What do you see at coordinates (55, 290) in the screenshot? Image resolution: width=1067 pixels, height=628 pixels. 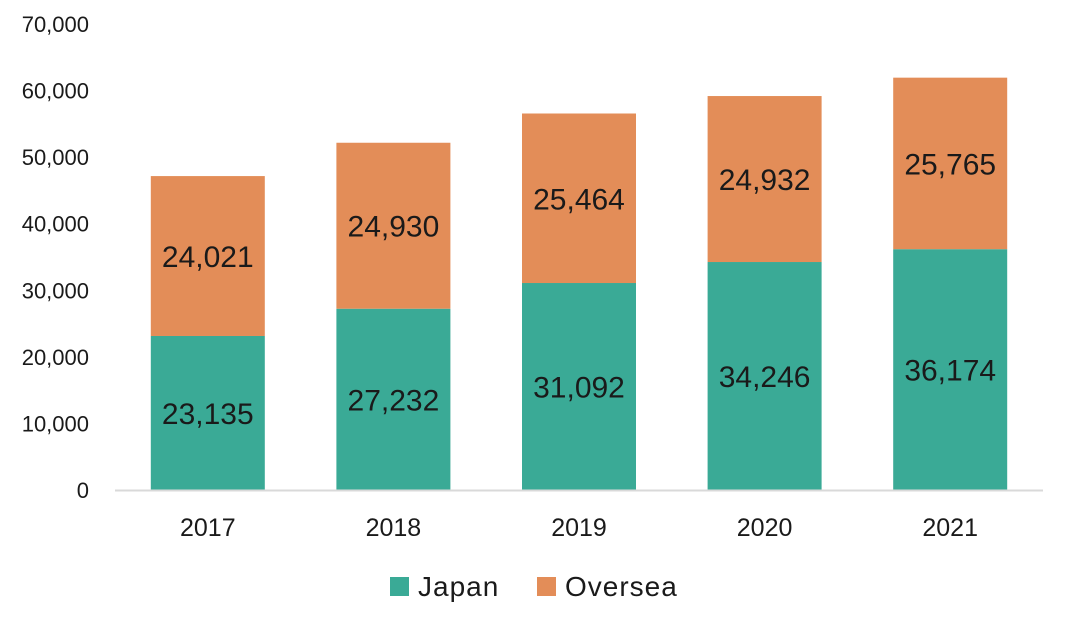 I see `y-tick-label: 30,000` at bounding box center [55, 290].